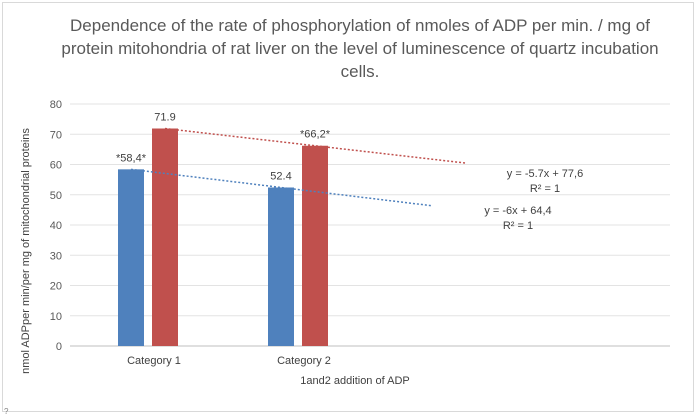 The width and height of the screenshot is (700, 419). Describe the element at coordinates (56, 135) in the screenshot. I see `y-tick-label: 70` at that location.